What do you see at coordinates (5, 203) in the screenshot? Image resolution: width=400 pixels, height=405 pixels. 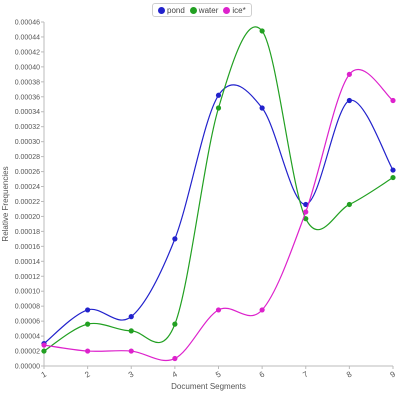 I see `y-axis-title: Relative Frequencies` at bounding box center [5, 203].